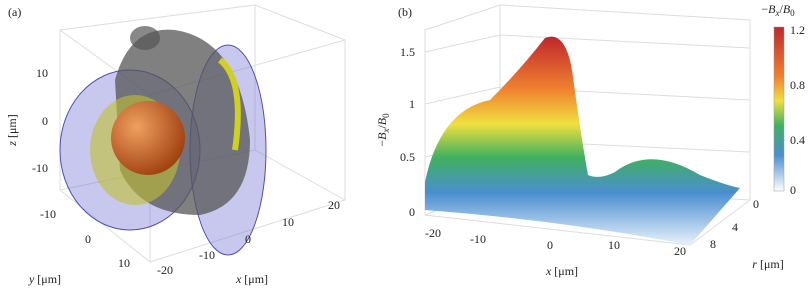 This screenshot has width=810, height=296. Describe the element at coordinates (407, 52) in the screenshot. I see `tick-label: 1.5` at that location.